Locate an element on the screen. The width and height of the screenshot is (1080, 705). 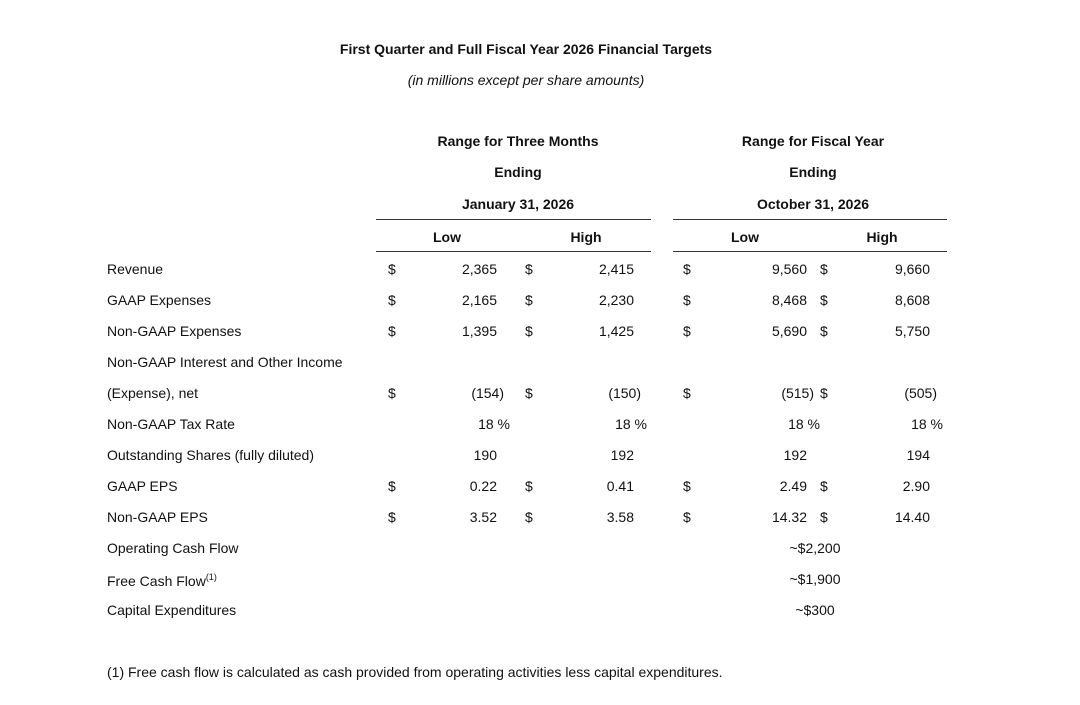
row-label: Non-GAAP Tax Rate is located at coordinates (171, 424).